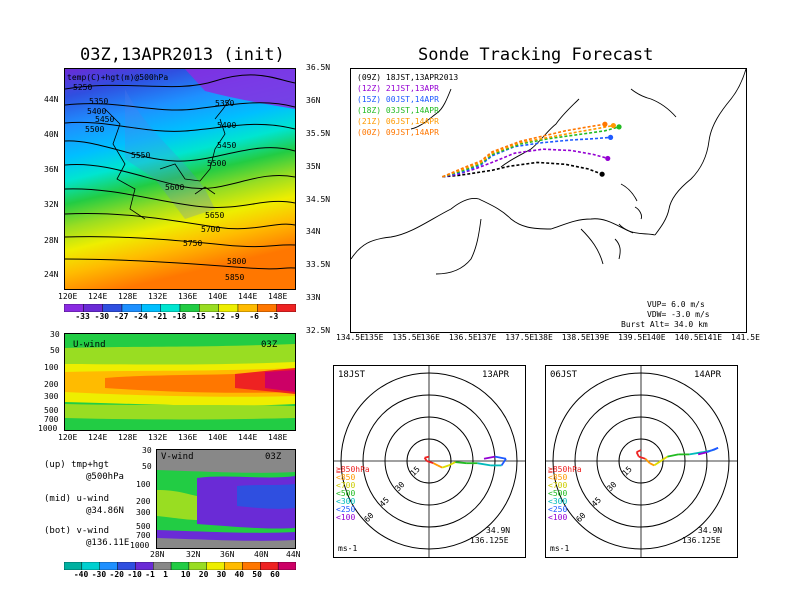 The image size is (792, 612). What do you see at coordinates (257, 574) in the screenshot?
I see `colorbar-label: 50` at bounding box center [257, 574].